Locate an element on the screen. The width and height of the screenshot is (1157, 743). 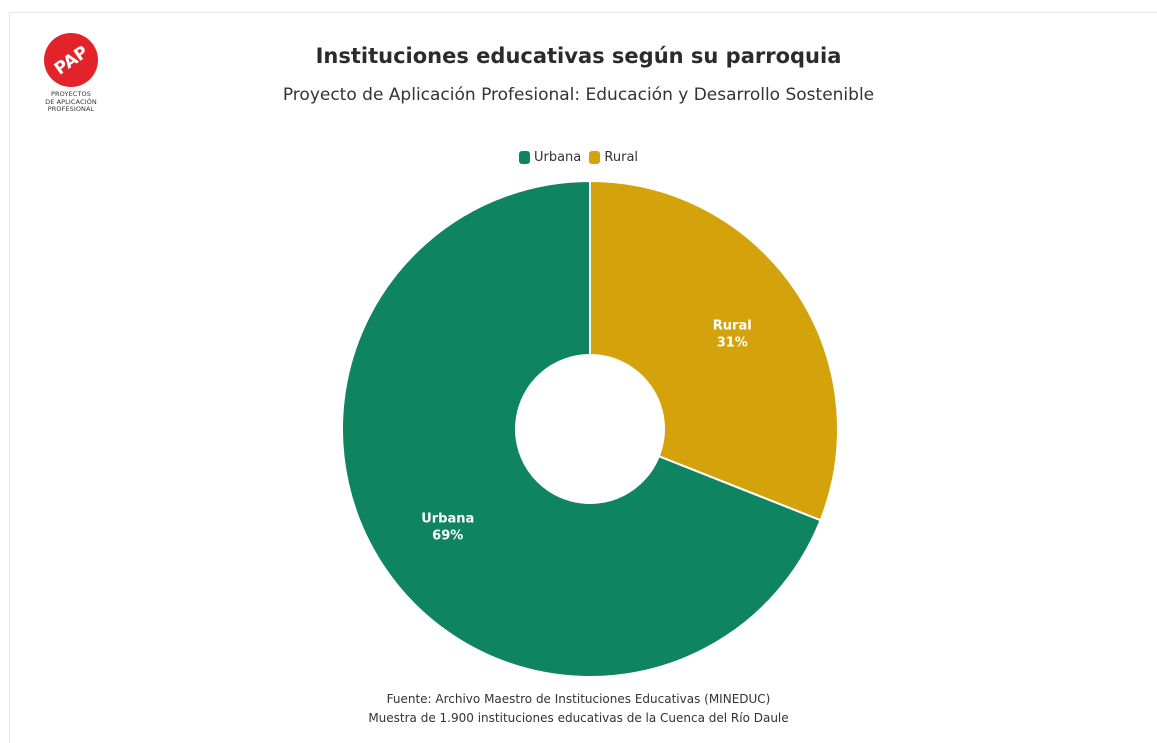
pap-logo-line-1: PROYECTOS is located at coordinates (71, 94).